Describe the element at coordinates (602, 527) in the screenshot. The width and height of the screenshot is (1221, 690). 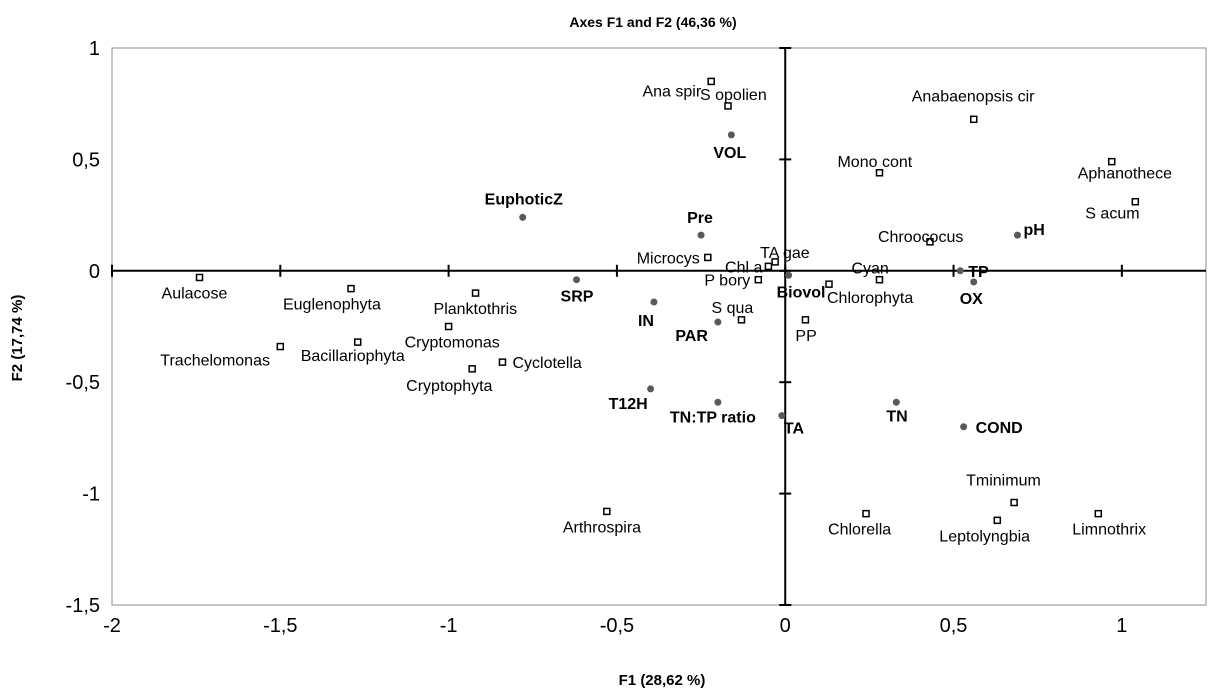
I see `label-arthrospira: Arthrospira` at that location.